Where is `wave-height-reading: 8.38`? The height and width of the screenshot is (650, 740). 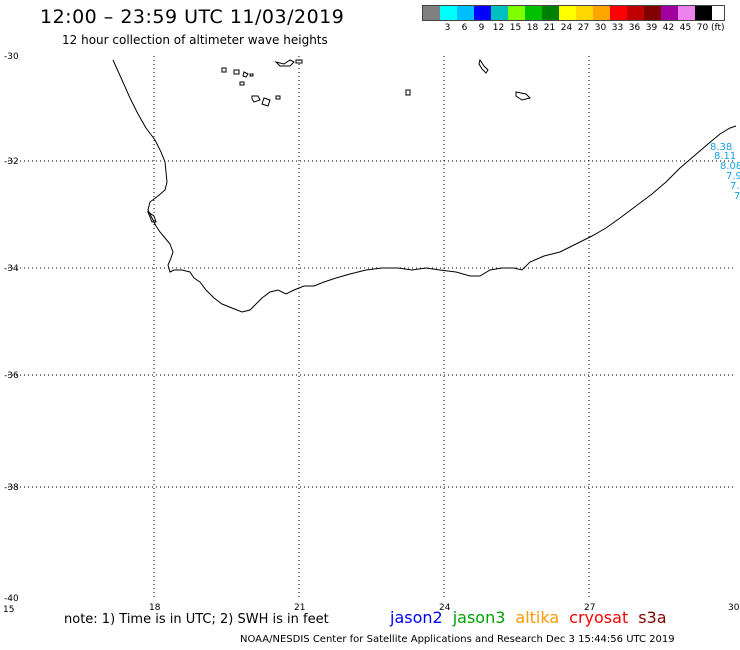 wave-height-reading: 8.38 is located at coordinates (721, 147).